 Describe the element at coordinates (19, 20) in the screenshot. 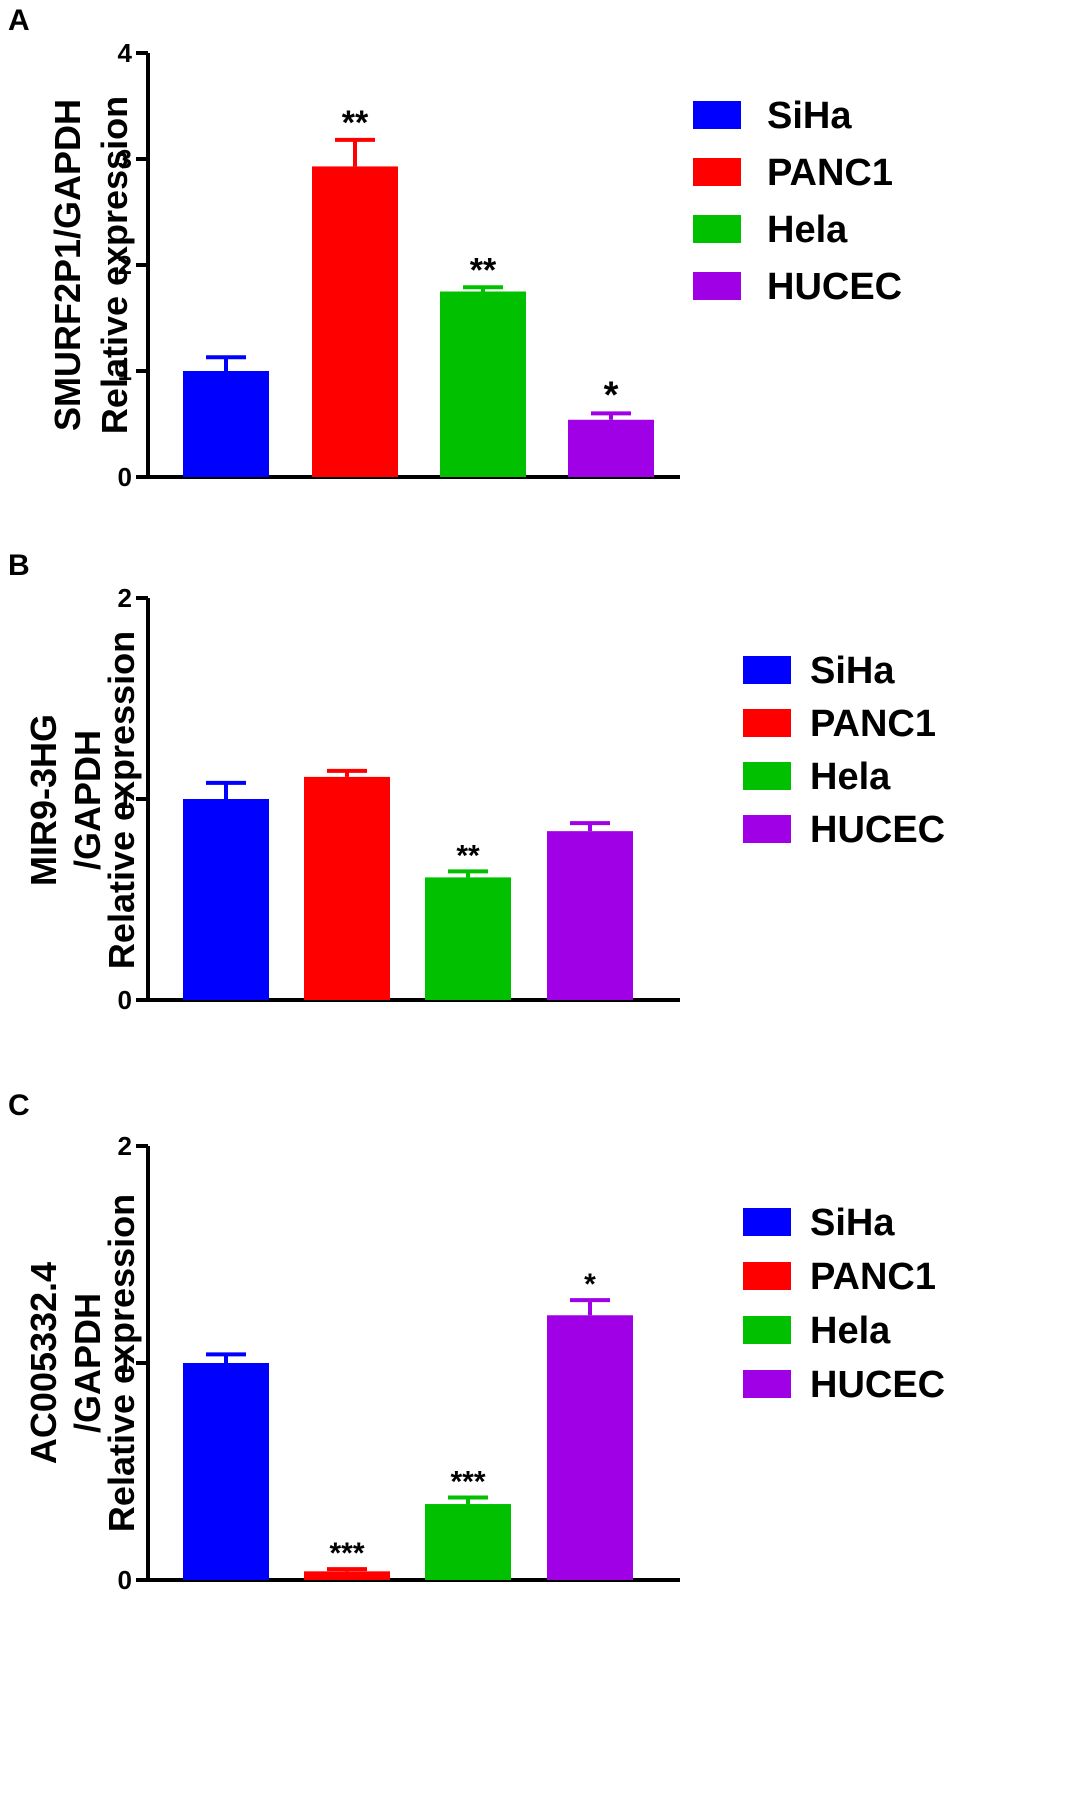

I see `panel-letter: A` at that location.